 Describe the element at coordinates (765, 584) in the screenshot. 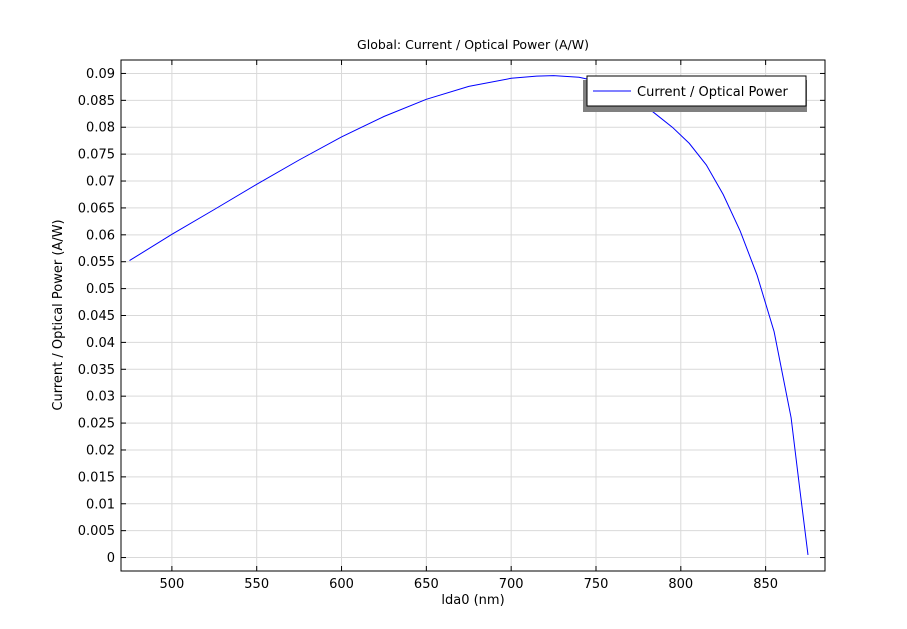

I see `x-tick-label: 850` at that location.